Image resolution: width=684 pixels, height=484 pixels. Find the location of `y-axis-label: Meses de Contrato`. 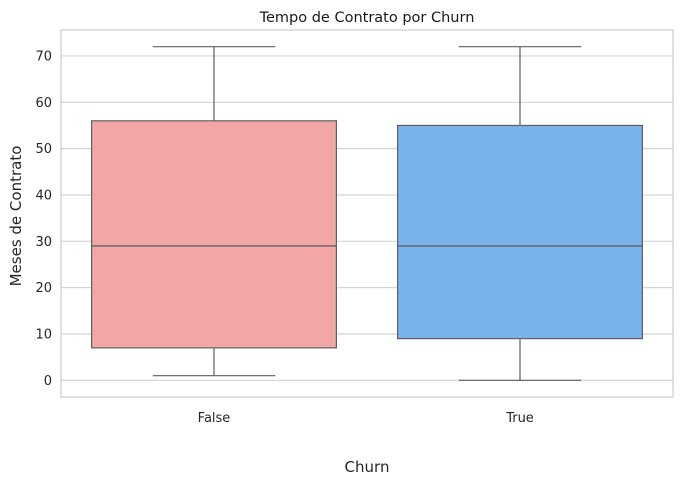

y-axis-label: Meses de Contrato is located at coordinates (16, 216).